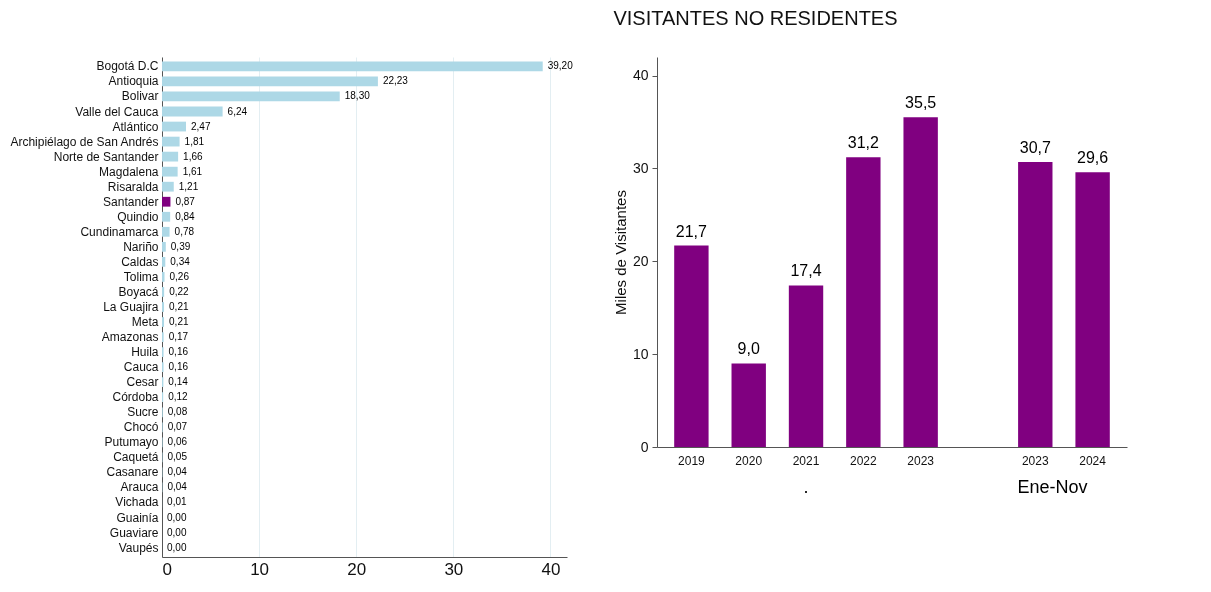 The width and height of the screenshot is (1211, 592). I want to click on y-tick-label: Norte de Santander, so click(106, 156).